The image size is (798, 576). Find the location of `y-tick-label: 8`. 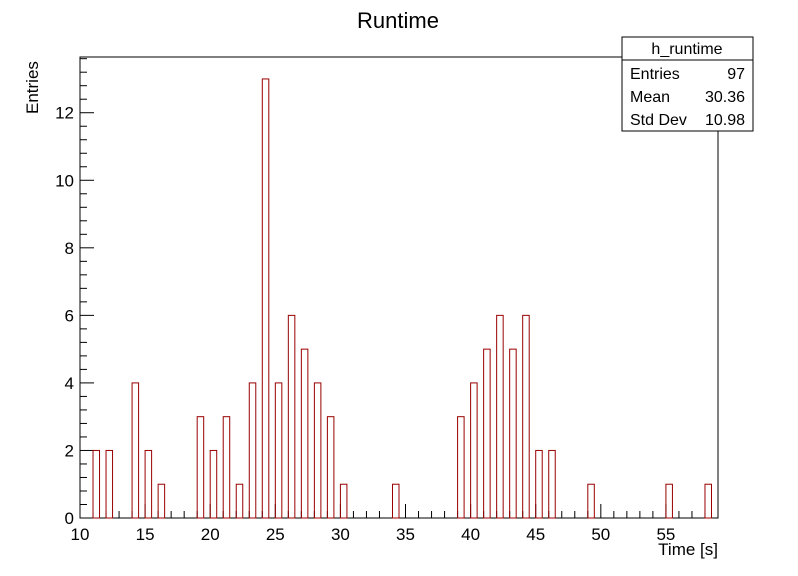

y-tick-label: 8 is located at coordinates (69, 248).